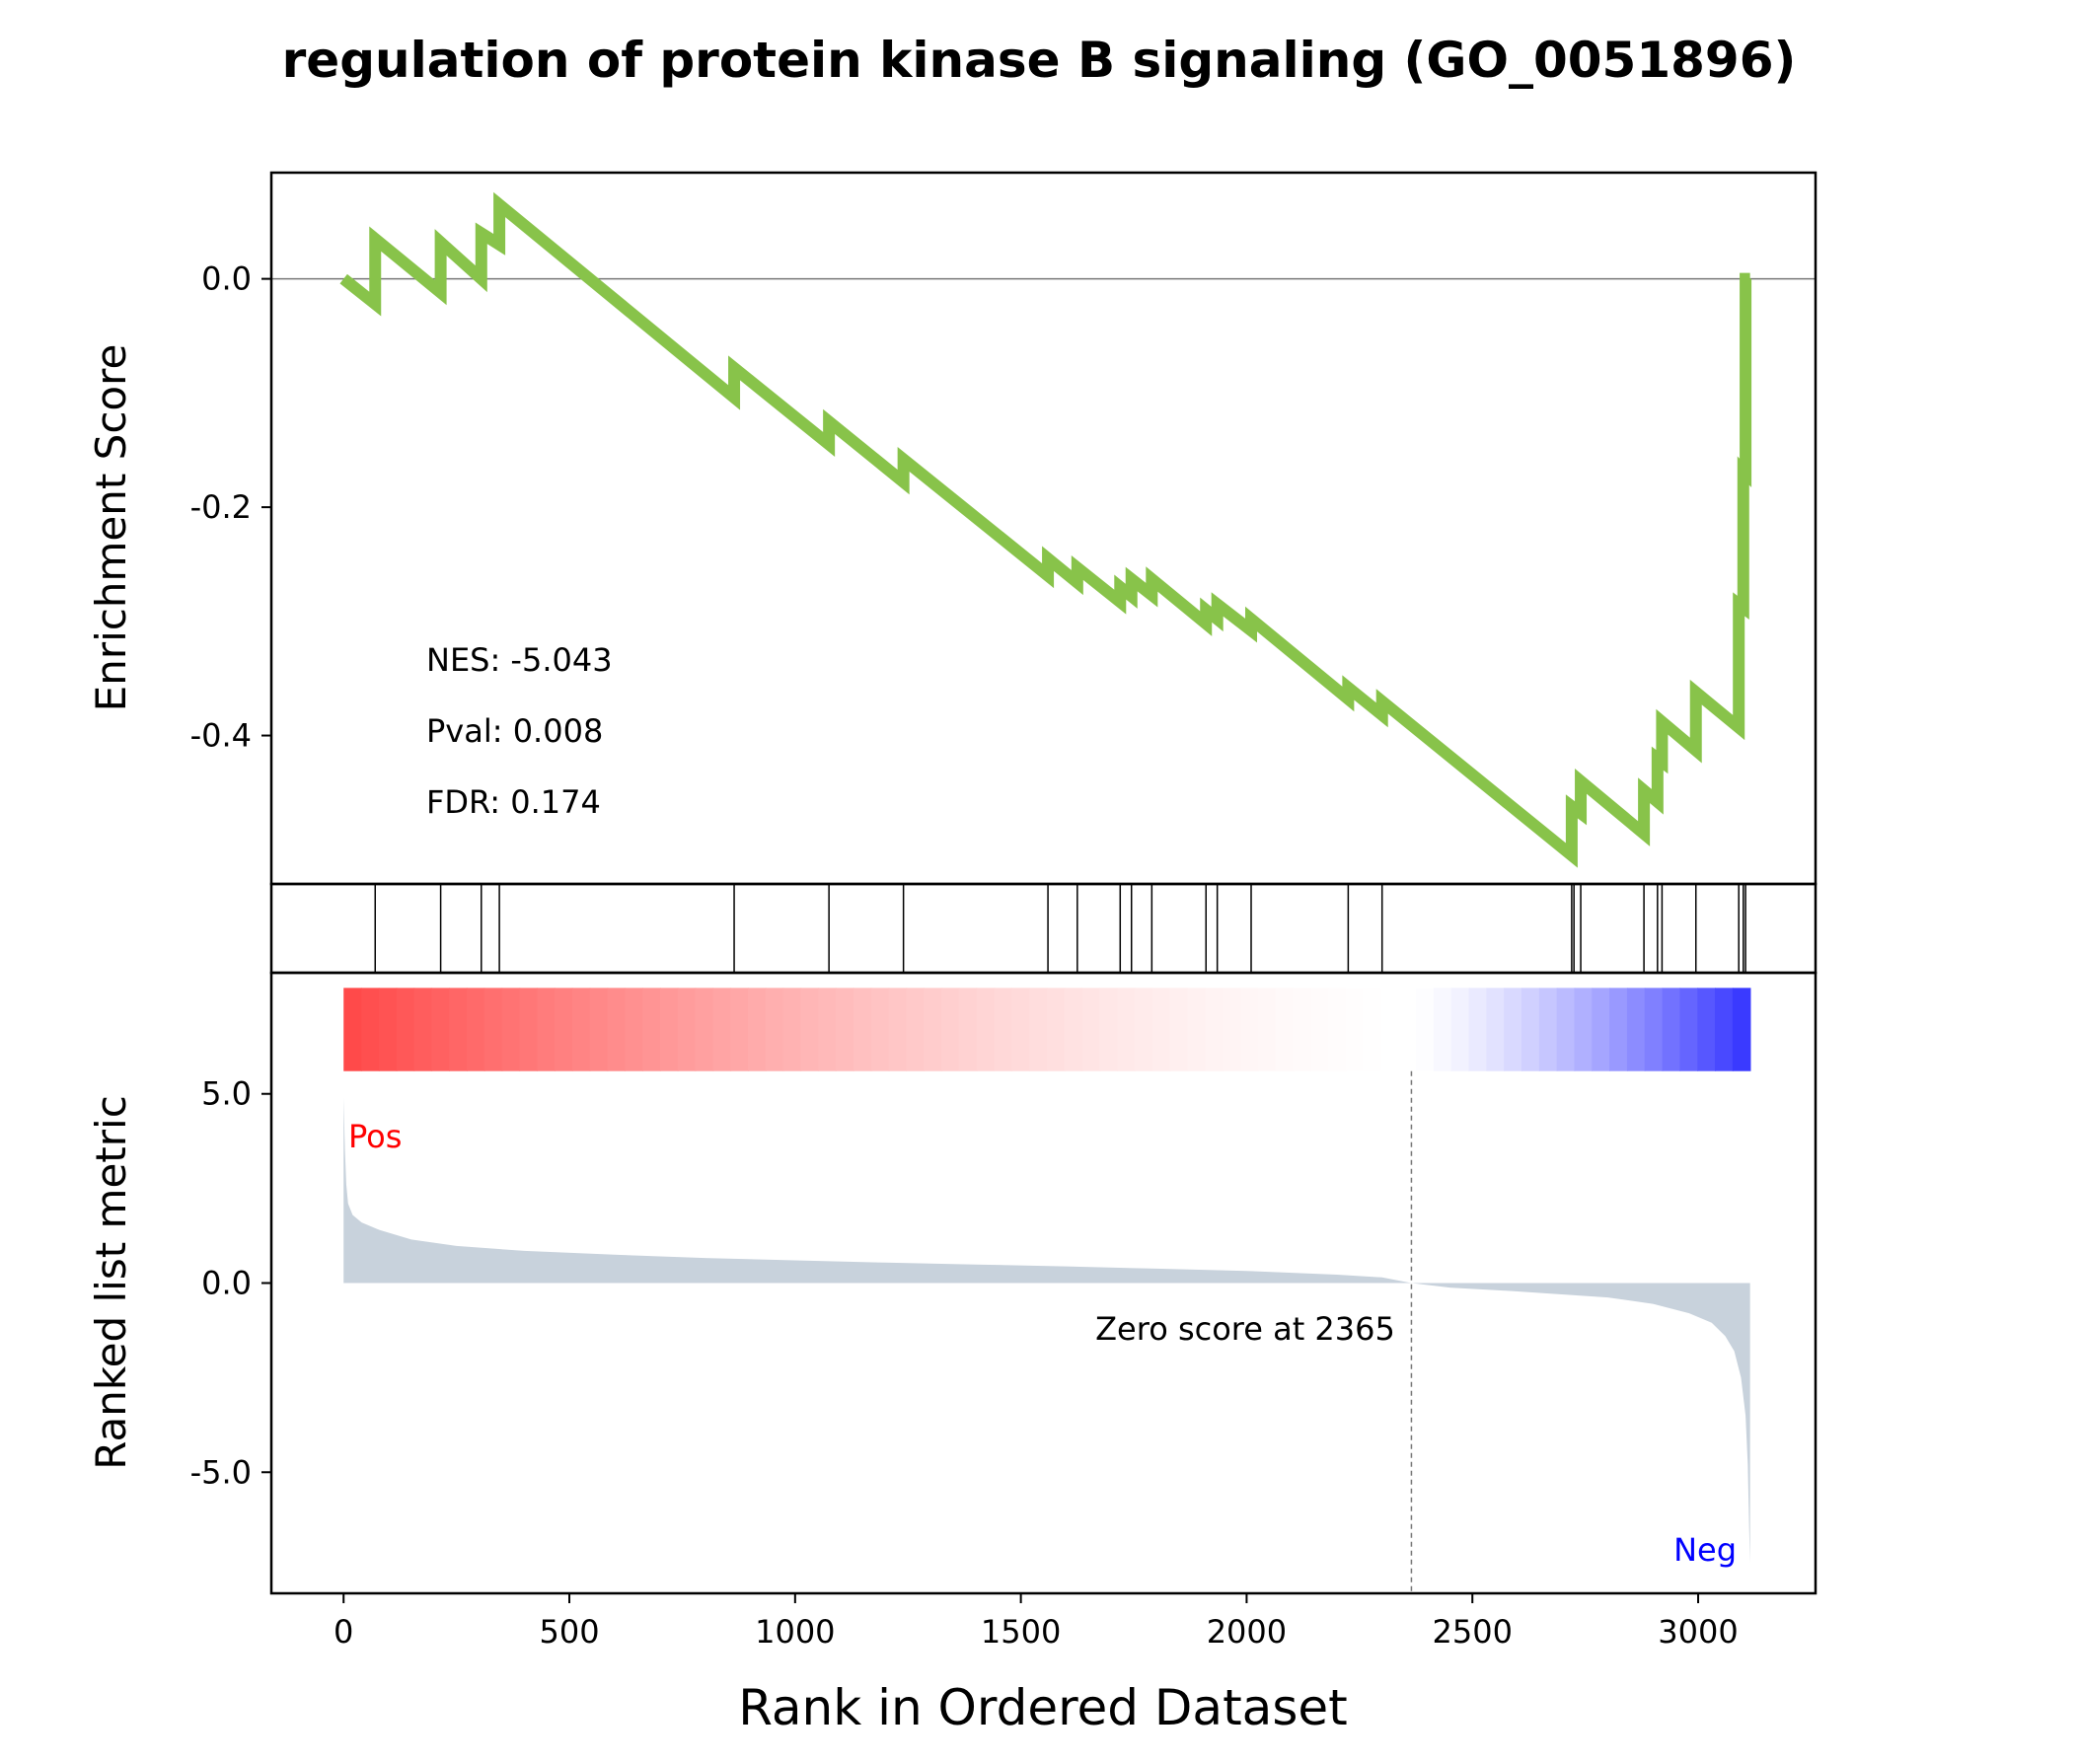 The height and width of the screenshot is (1764, 2078). I want to click on hits-panel-frame, so click(1043, 928).